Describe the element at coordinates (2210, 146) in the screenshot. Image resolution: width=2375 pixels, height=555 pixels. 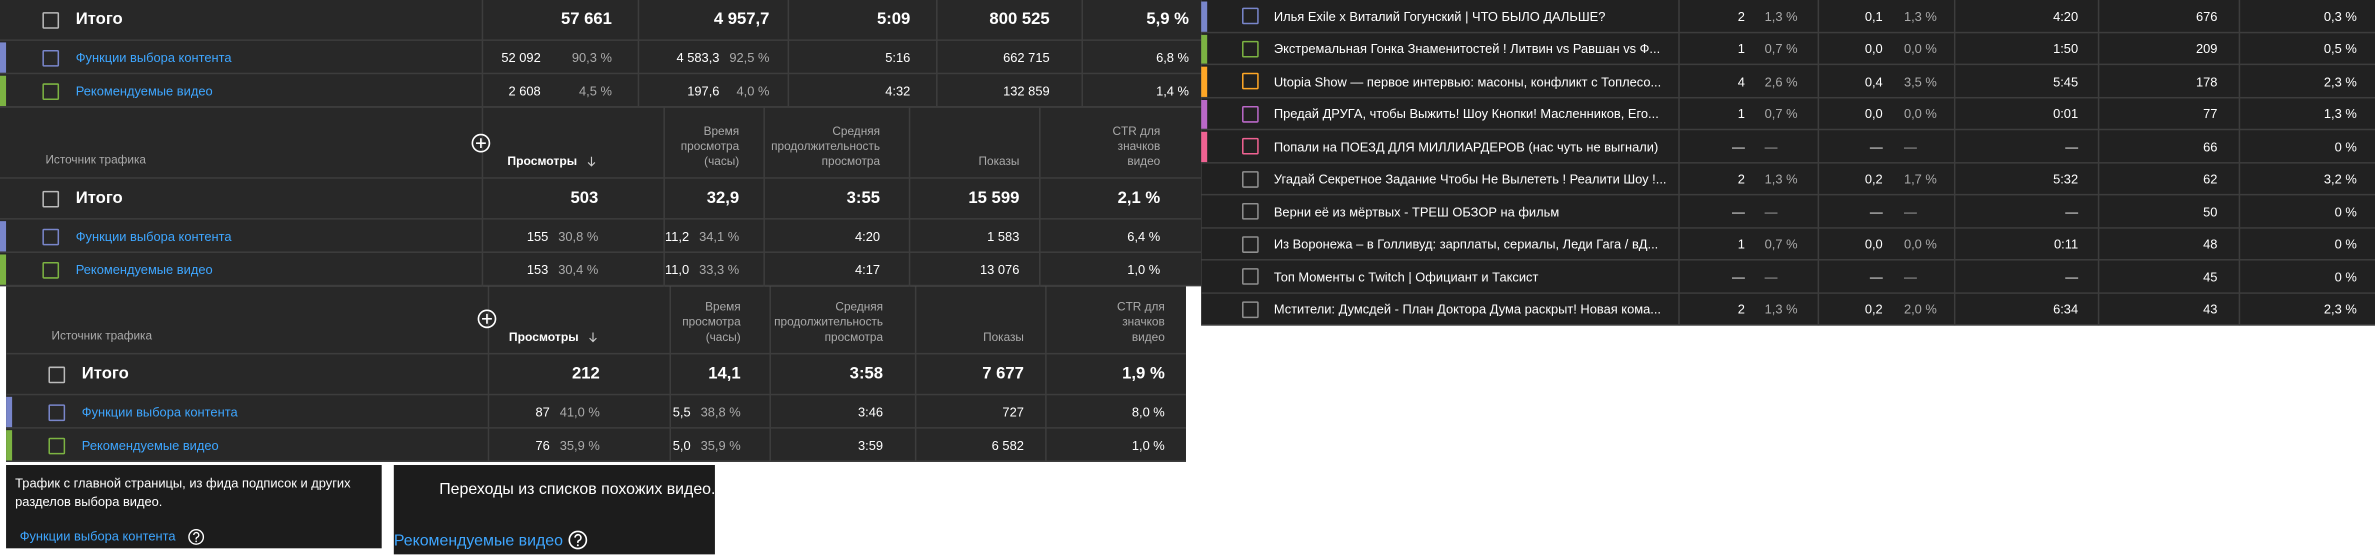
I see `video-impressions: 66` at that location.